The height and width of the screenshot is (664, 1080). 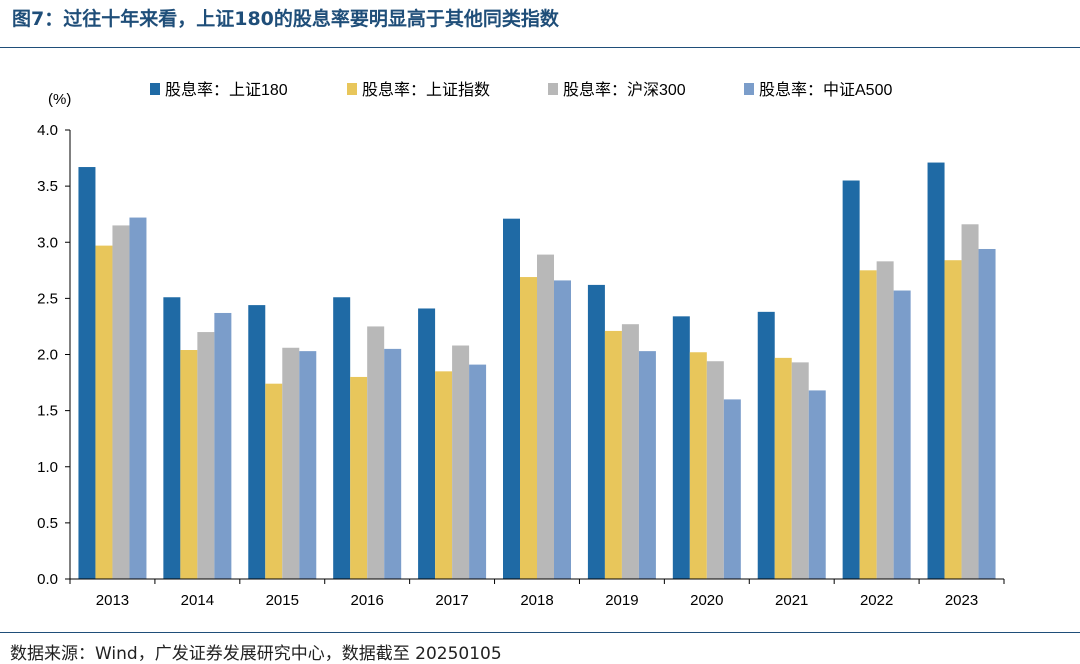 I want to click on x-tick-label: 2017, so click(x=451, y=600).